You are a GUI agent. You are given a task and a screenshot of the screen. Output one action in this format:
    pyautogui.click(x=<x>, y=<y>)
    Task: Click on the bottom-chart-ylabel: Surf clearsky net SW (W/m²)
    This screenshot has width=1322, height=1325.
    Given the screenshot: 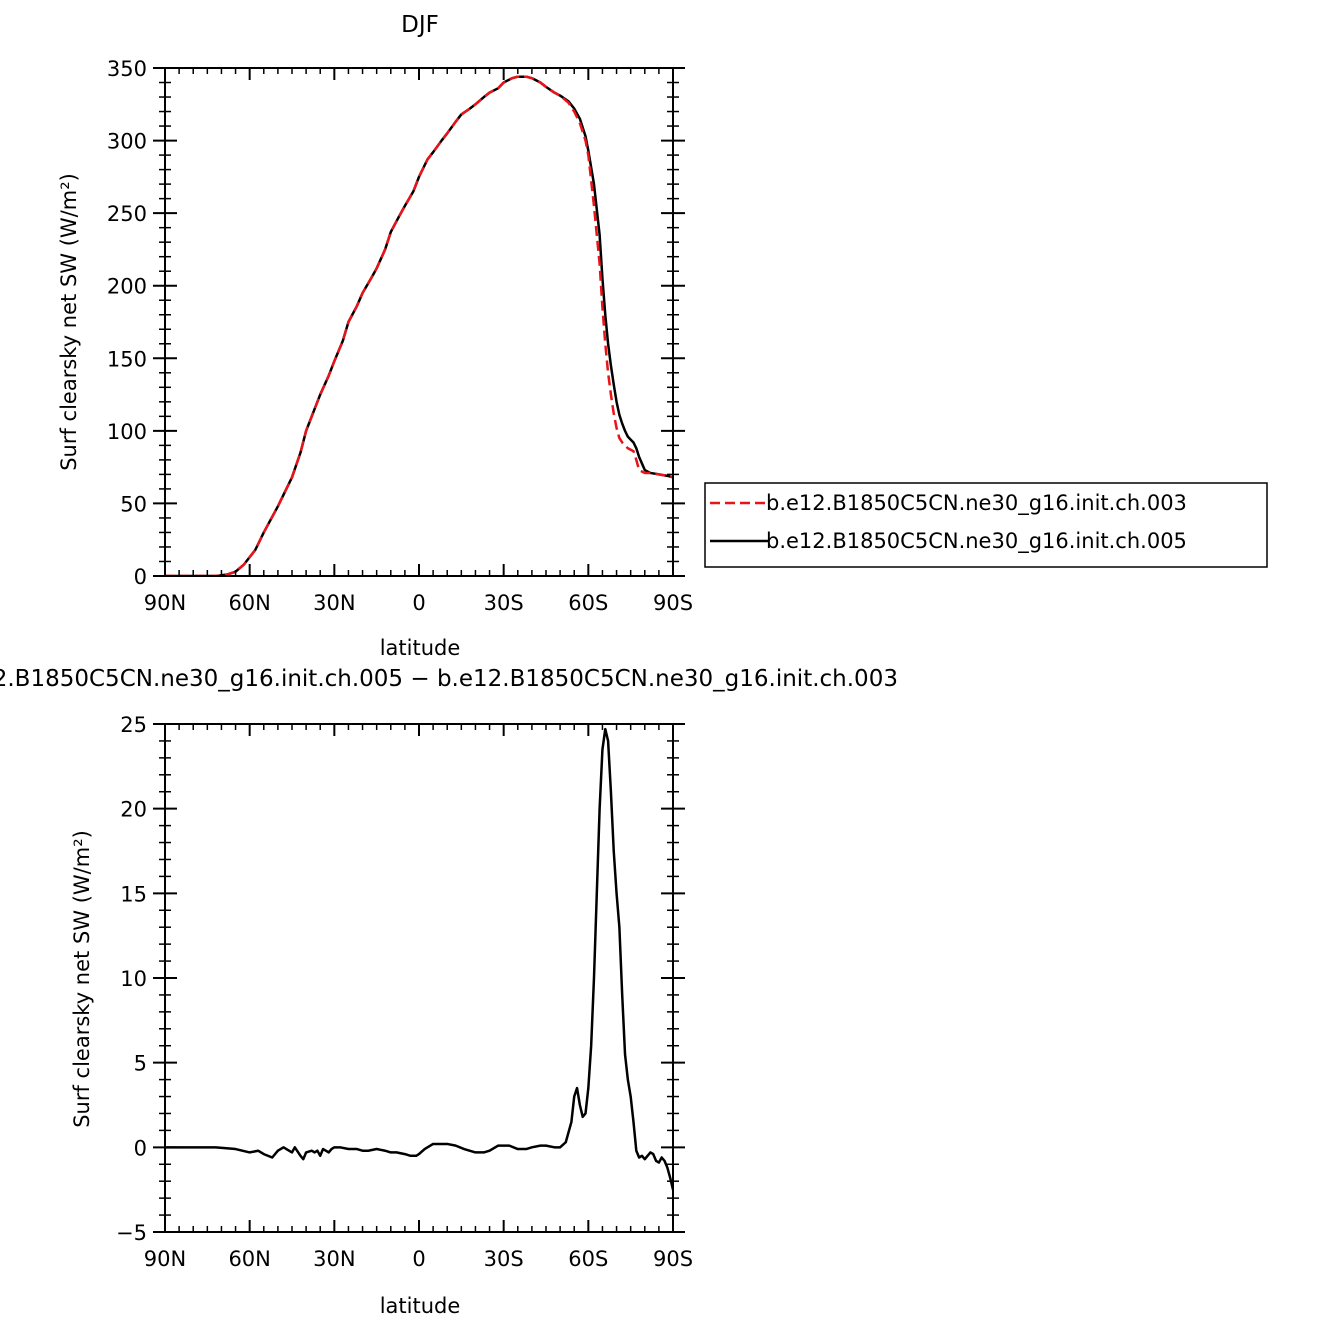 What is the action you would take?
    pyautogui.click(x=82, y=979)
    